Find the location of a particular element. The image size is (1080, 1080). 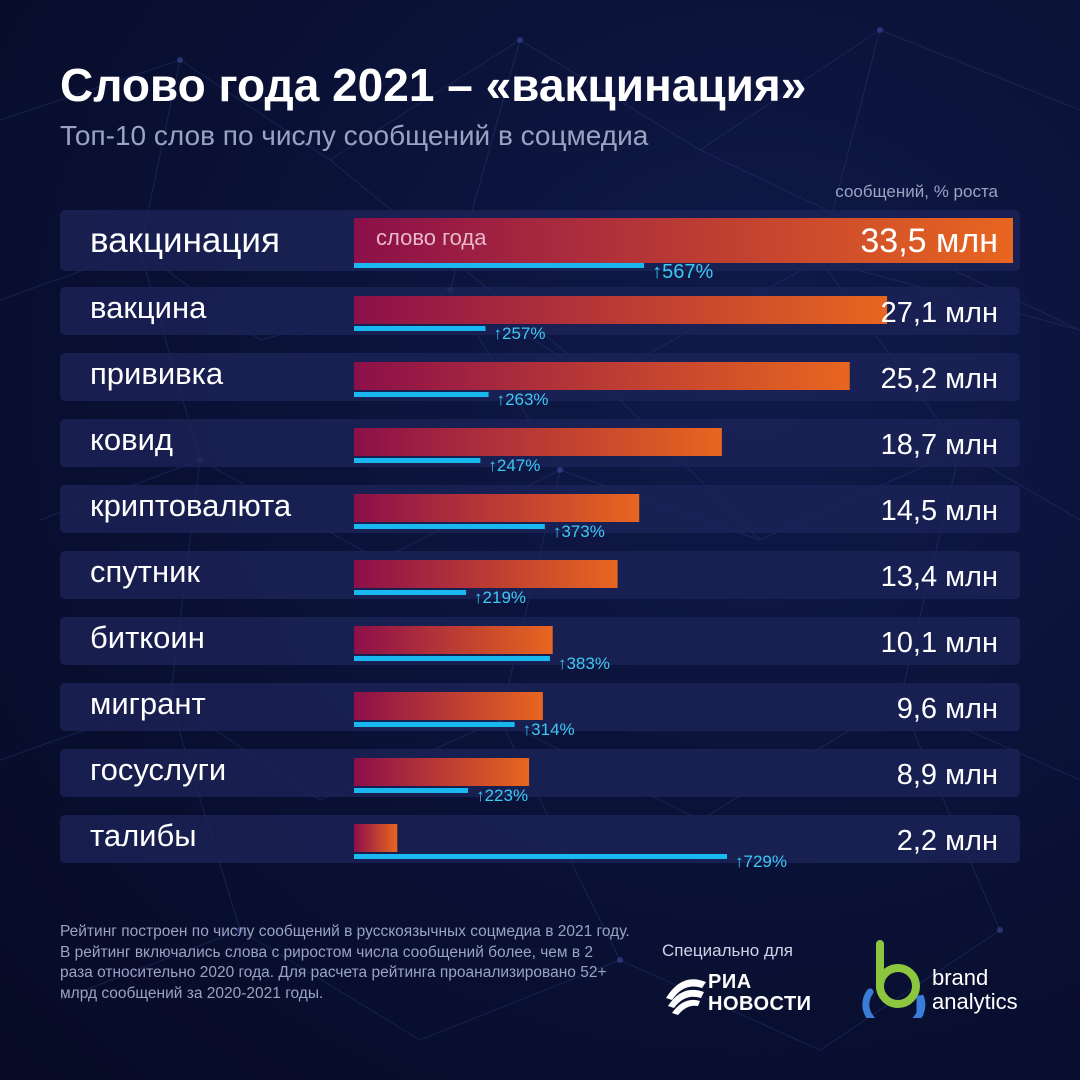

growth-label: ↑373% is located at coordinates (579, 531).